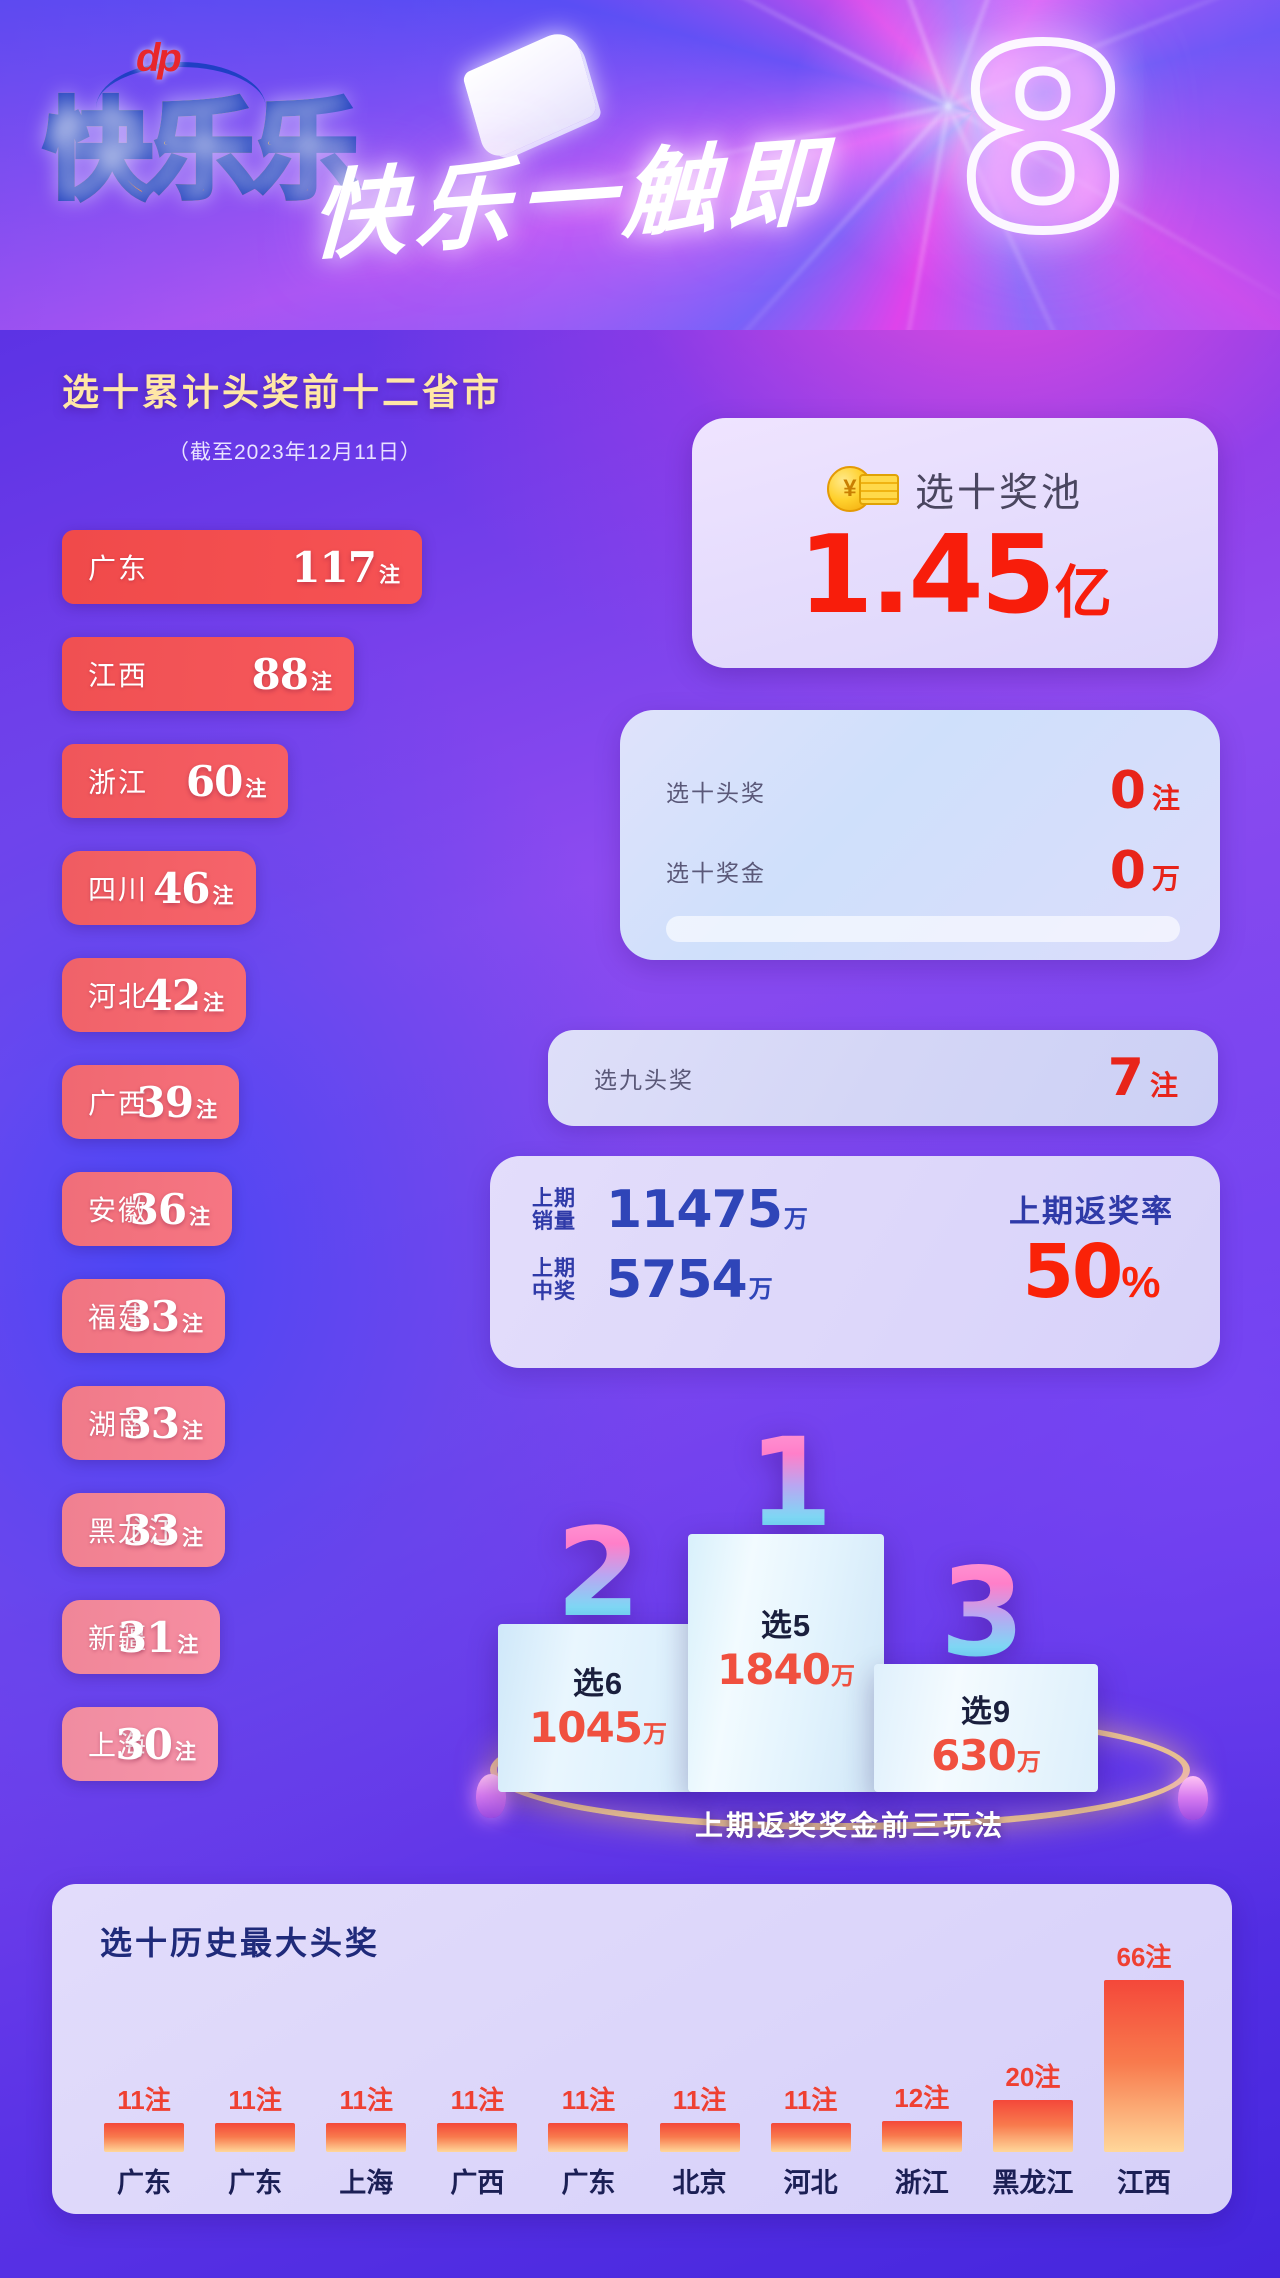  What do you see at coordinates (923, 791) in the screenshot?
I see `stat-row: 选十头奖 0 注` at bounding box center [923, 791].